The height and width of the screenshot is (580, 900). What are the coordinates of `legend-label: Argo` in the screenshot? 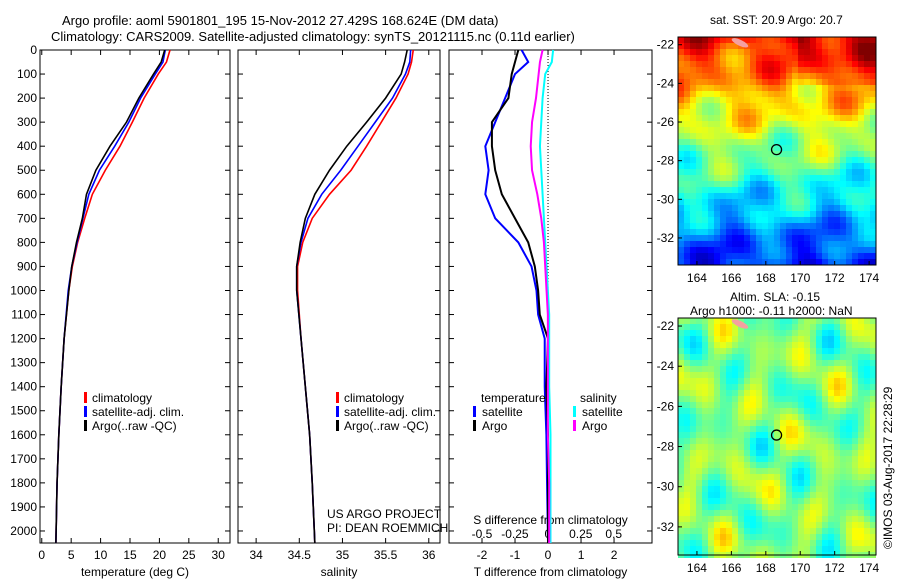 It's located at (495, 426).